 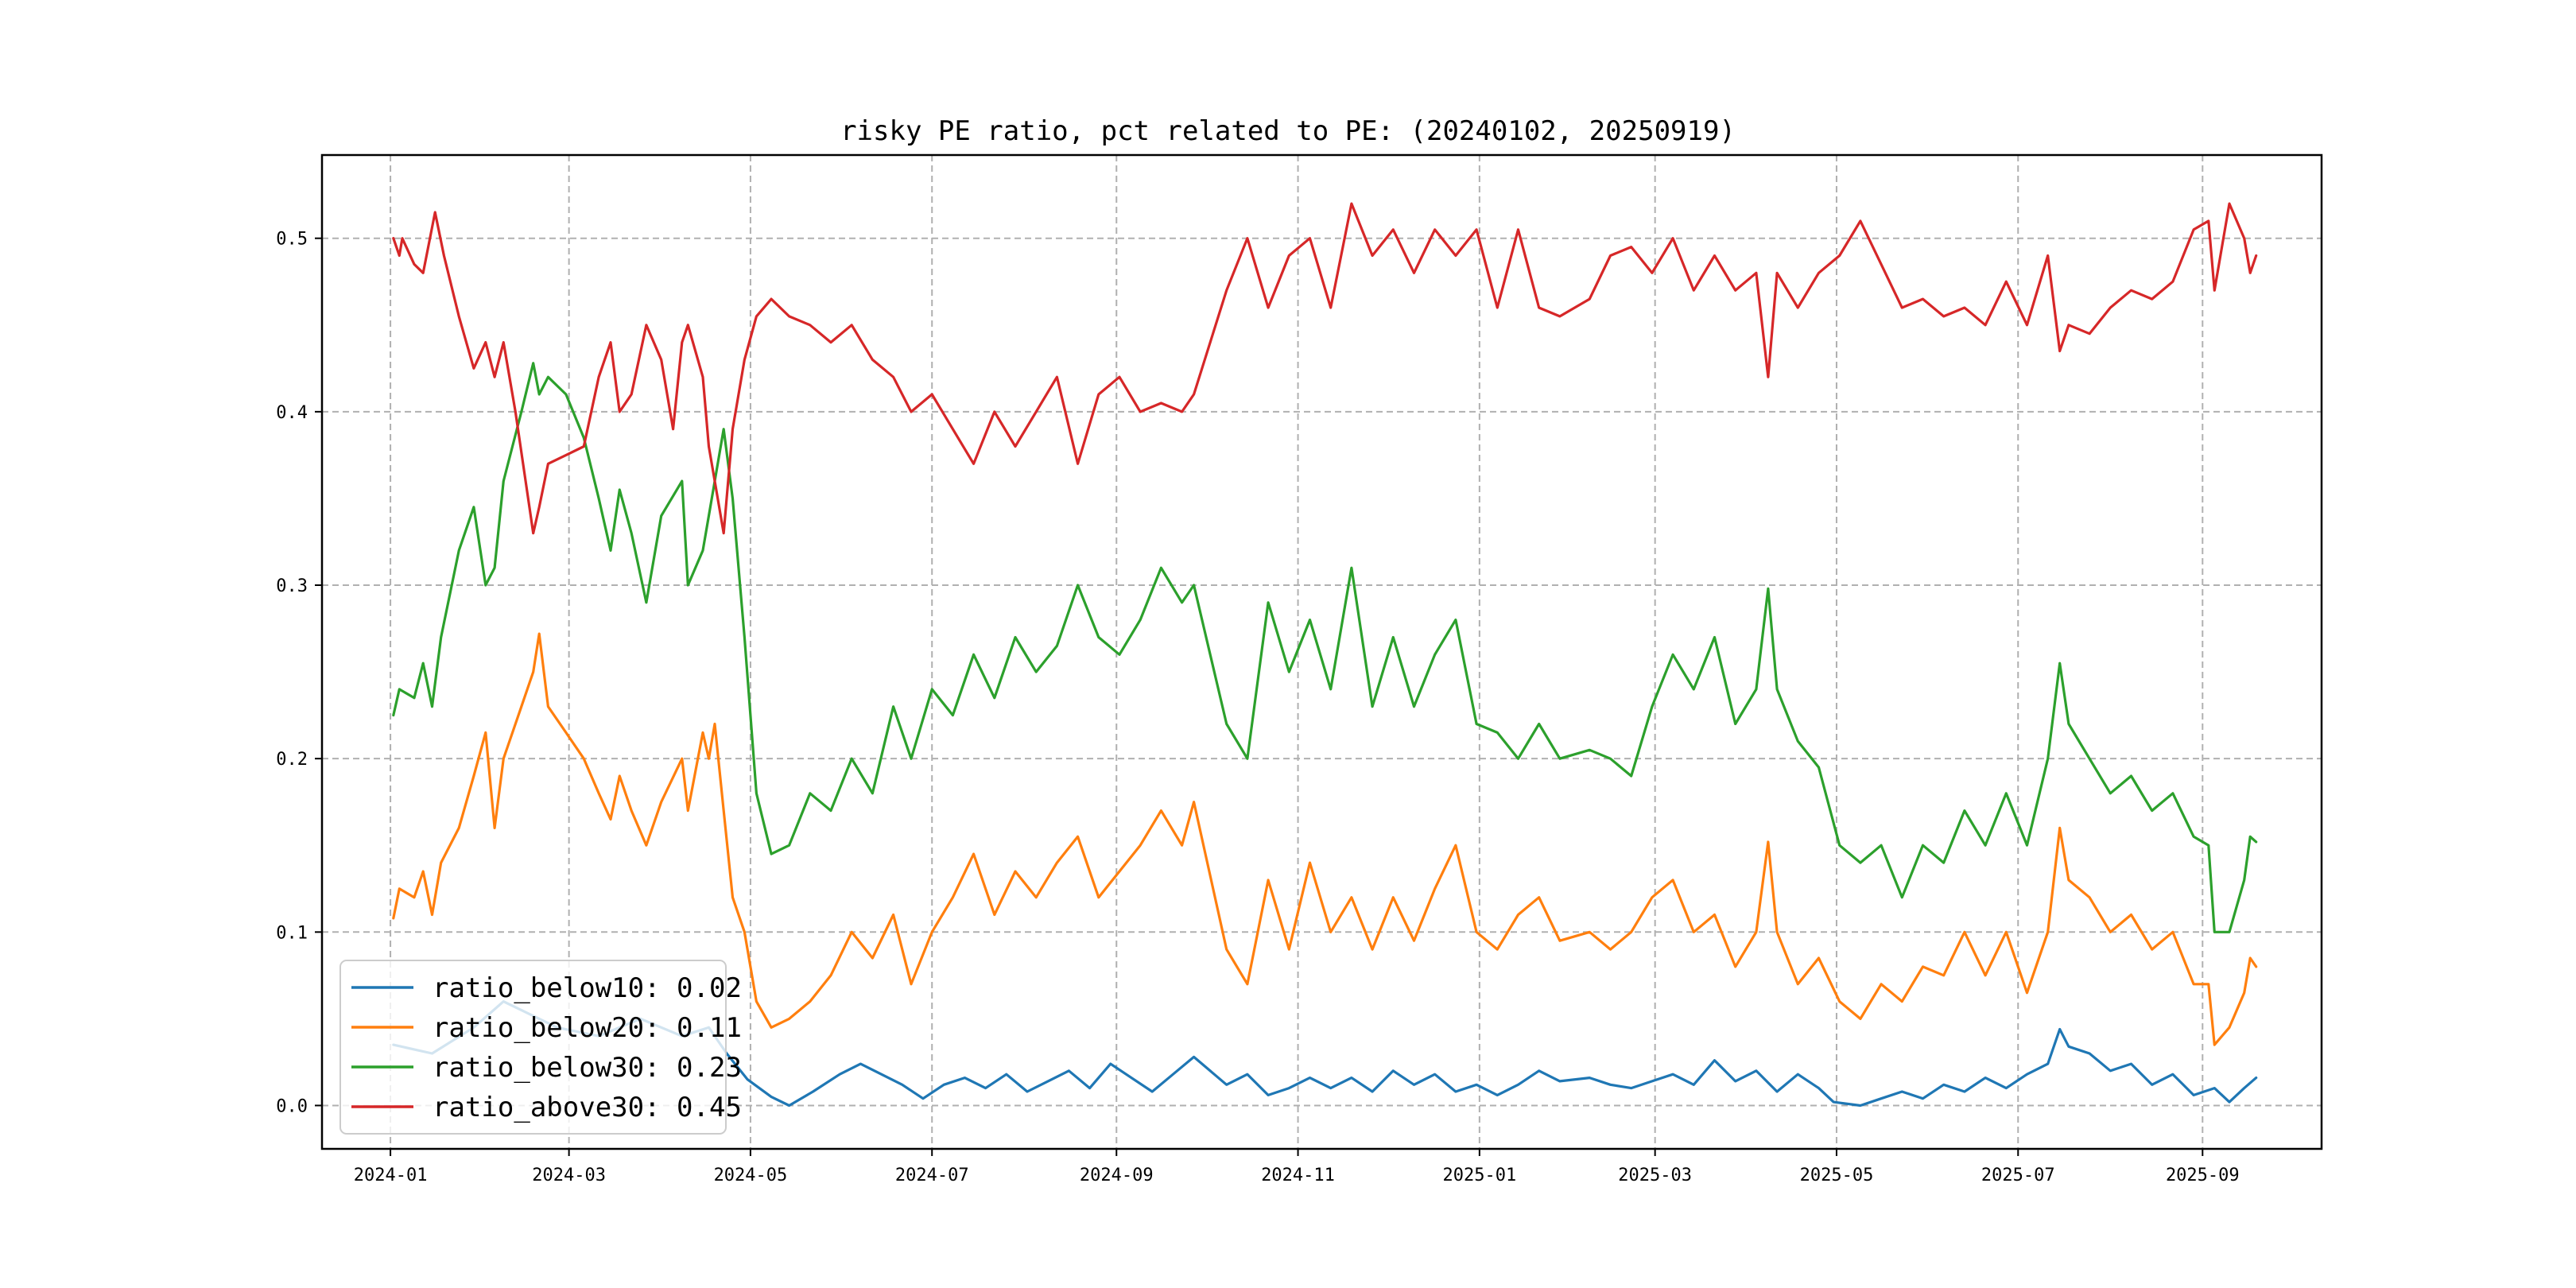 What do you see at coordinates (932, 1175) in the screenshot?
I see `x-tick-label: 2024-07` at bounding box center [932, 1175].